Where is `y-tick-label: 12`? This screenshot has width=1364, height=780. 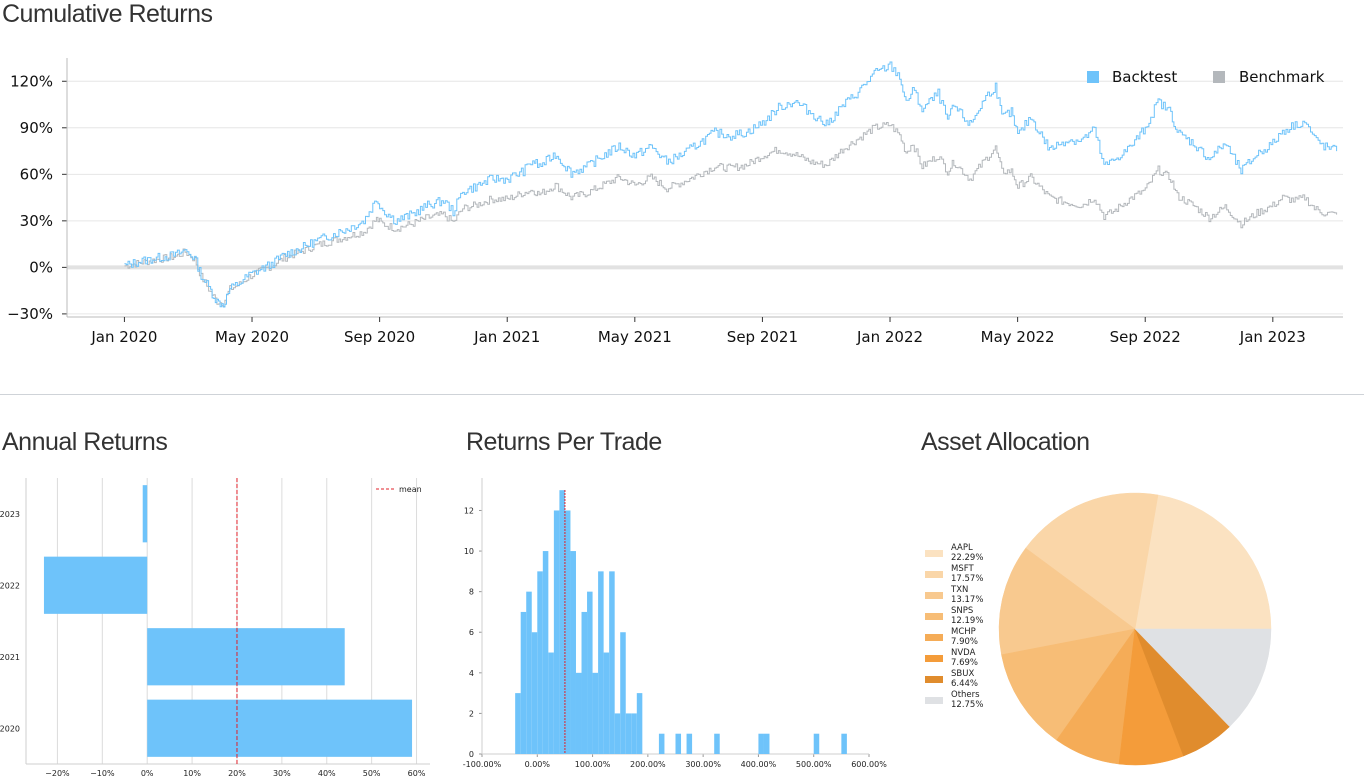 y-tick-label: 12 is located at coordinates (469, 510).